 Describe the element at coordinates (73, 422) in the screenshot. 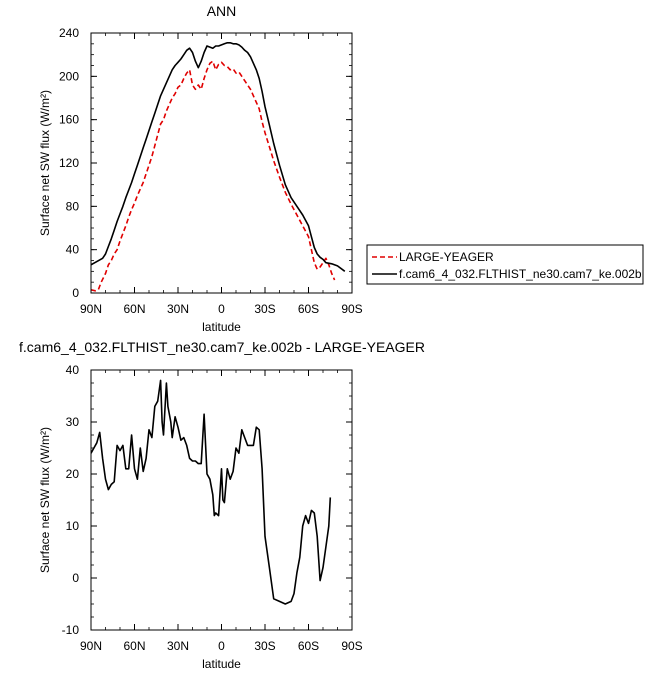

I see `y-tick-label: 30` at that location.